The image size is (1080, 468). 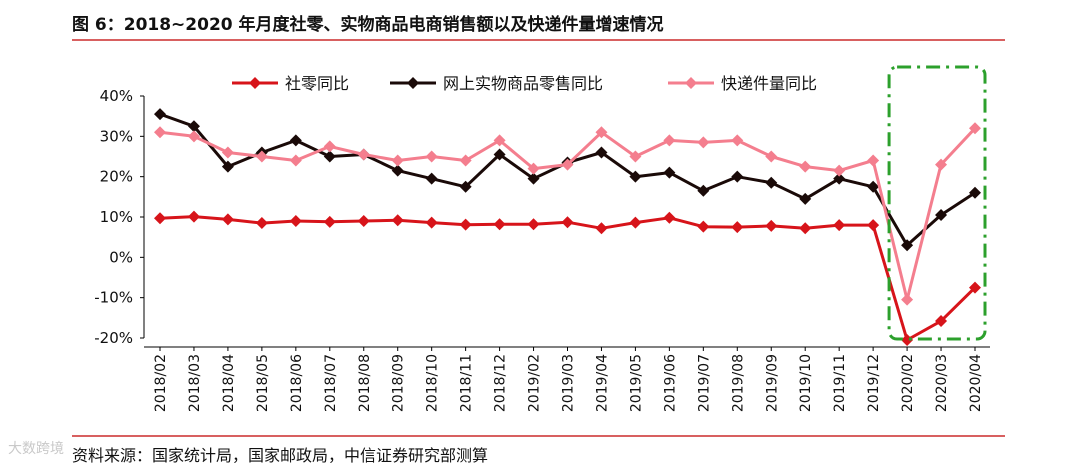 What do you see at coordinates (116, 217) in the screenshot?
I see `y-tick-label: 10%` at bounding box center [116, 217].